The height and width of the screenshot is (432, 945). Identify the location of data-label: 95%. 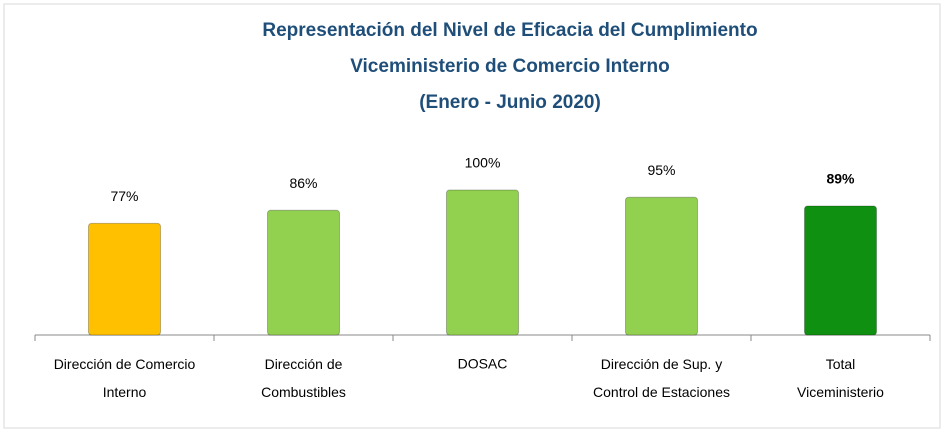
(661, 170).